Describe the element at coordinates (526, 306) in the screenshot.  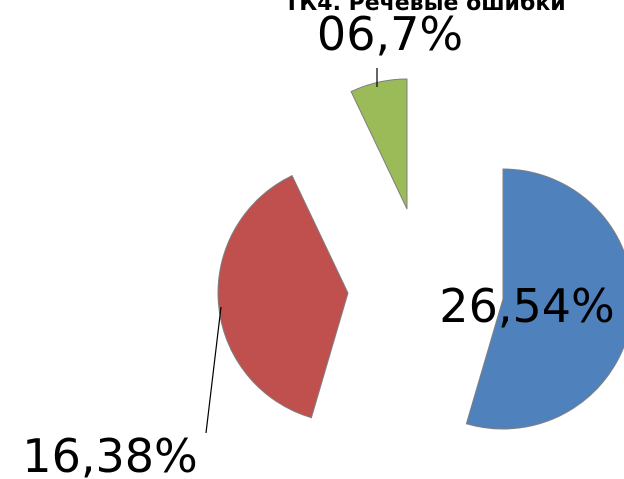
I see `data-label-1: 26,54%` at that location.